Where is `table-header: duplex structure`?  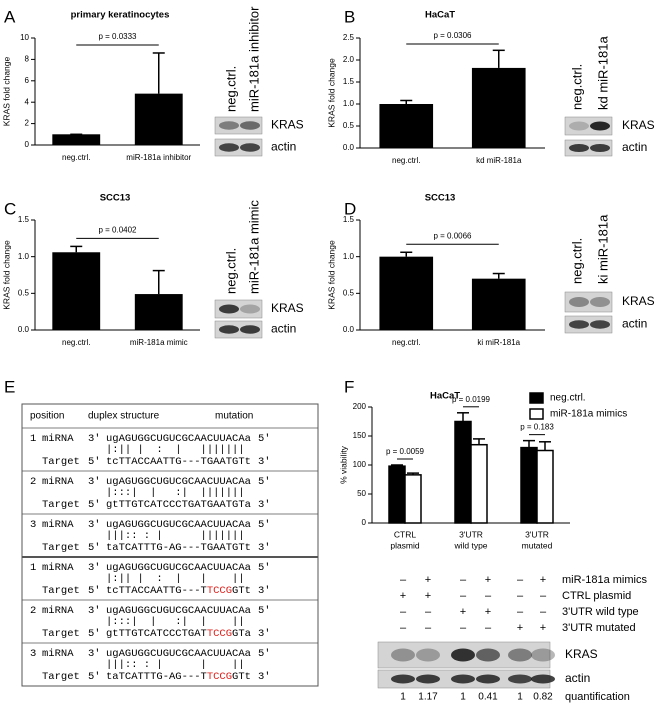
table-header: duplex structure is located at coordinates (124, 416).